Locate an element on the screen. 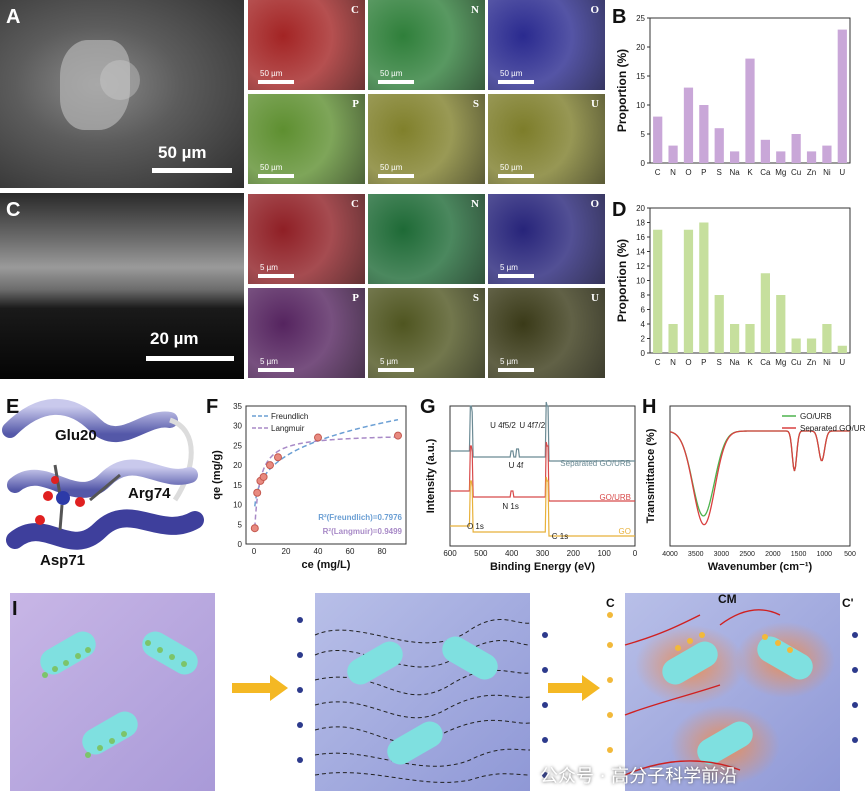 This screenshot has width=865, height=798. y-tick-label: 30 is located at coordinates (237, 426).